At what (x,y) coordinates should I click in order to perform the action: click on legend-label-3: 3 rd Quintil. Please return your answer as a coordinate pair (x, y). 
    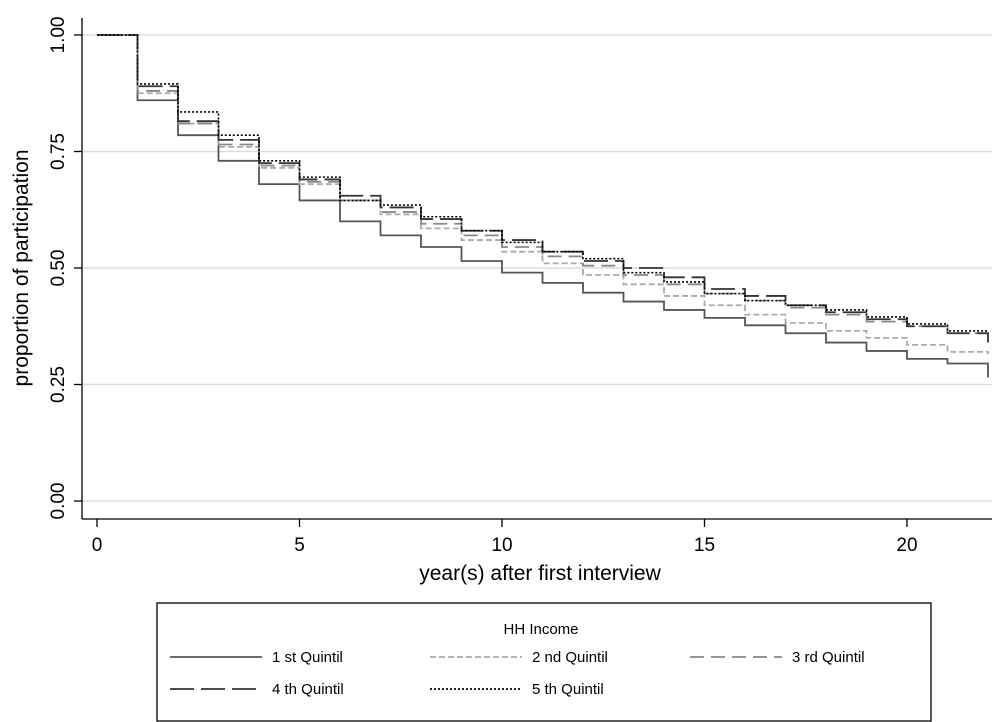
    Looking at the image, I should click on (828, 657).